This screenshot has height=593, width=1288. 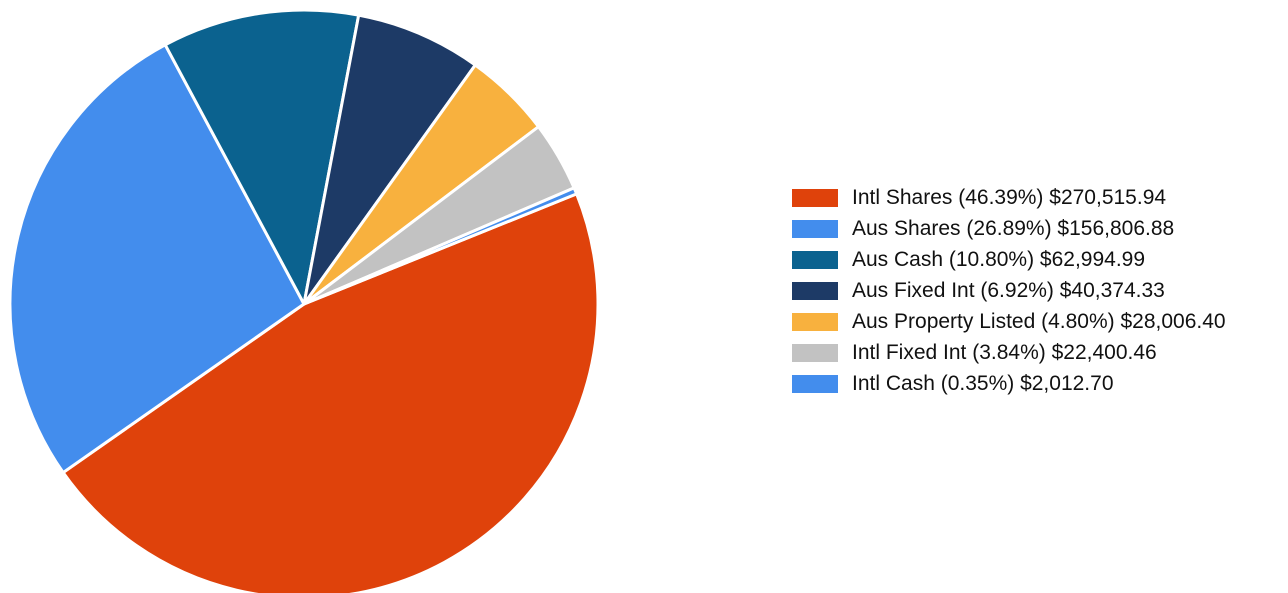 I want to click on pie-slice-aus-cash, so click(x=262, y=157).